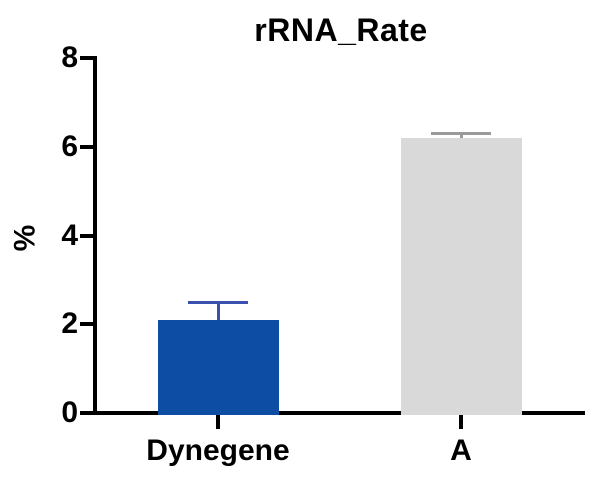 Image resolution: width=600 pixels, height=482 pixels. What do you see at coordinates (461, 276) in the screenshot?
I see `bar-a` at bounding box center [461, 276].